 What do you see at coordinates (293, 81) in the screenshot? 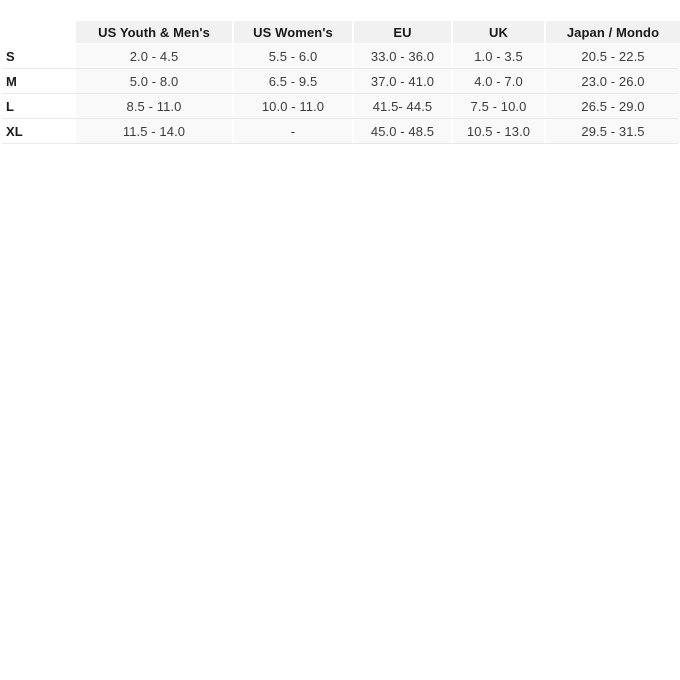
I see `size-value-cell: 6.5 - 9.5` at bounding box center [293, 81].